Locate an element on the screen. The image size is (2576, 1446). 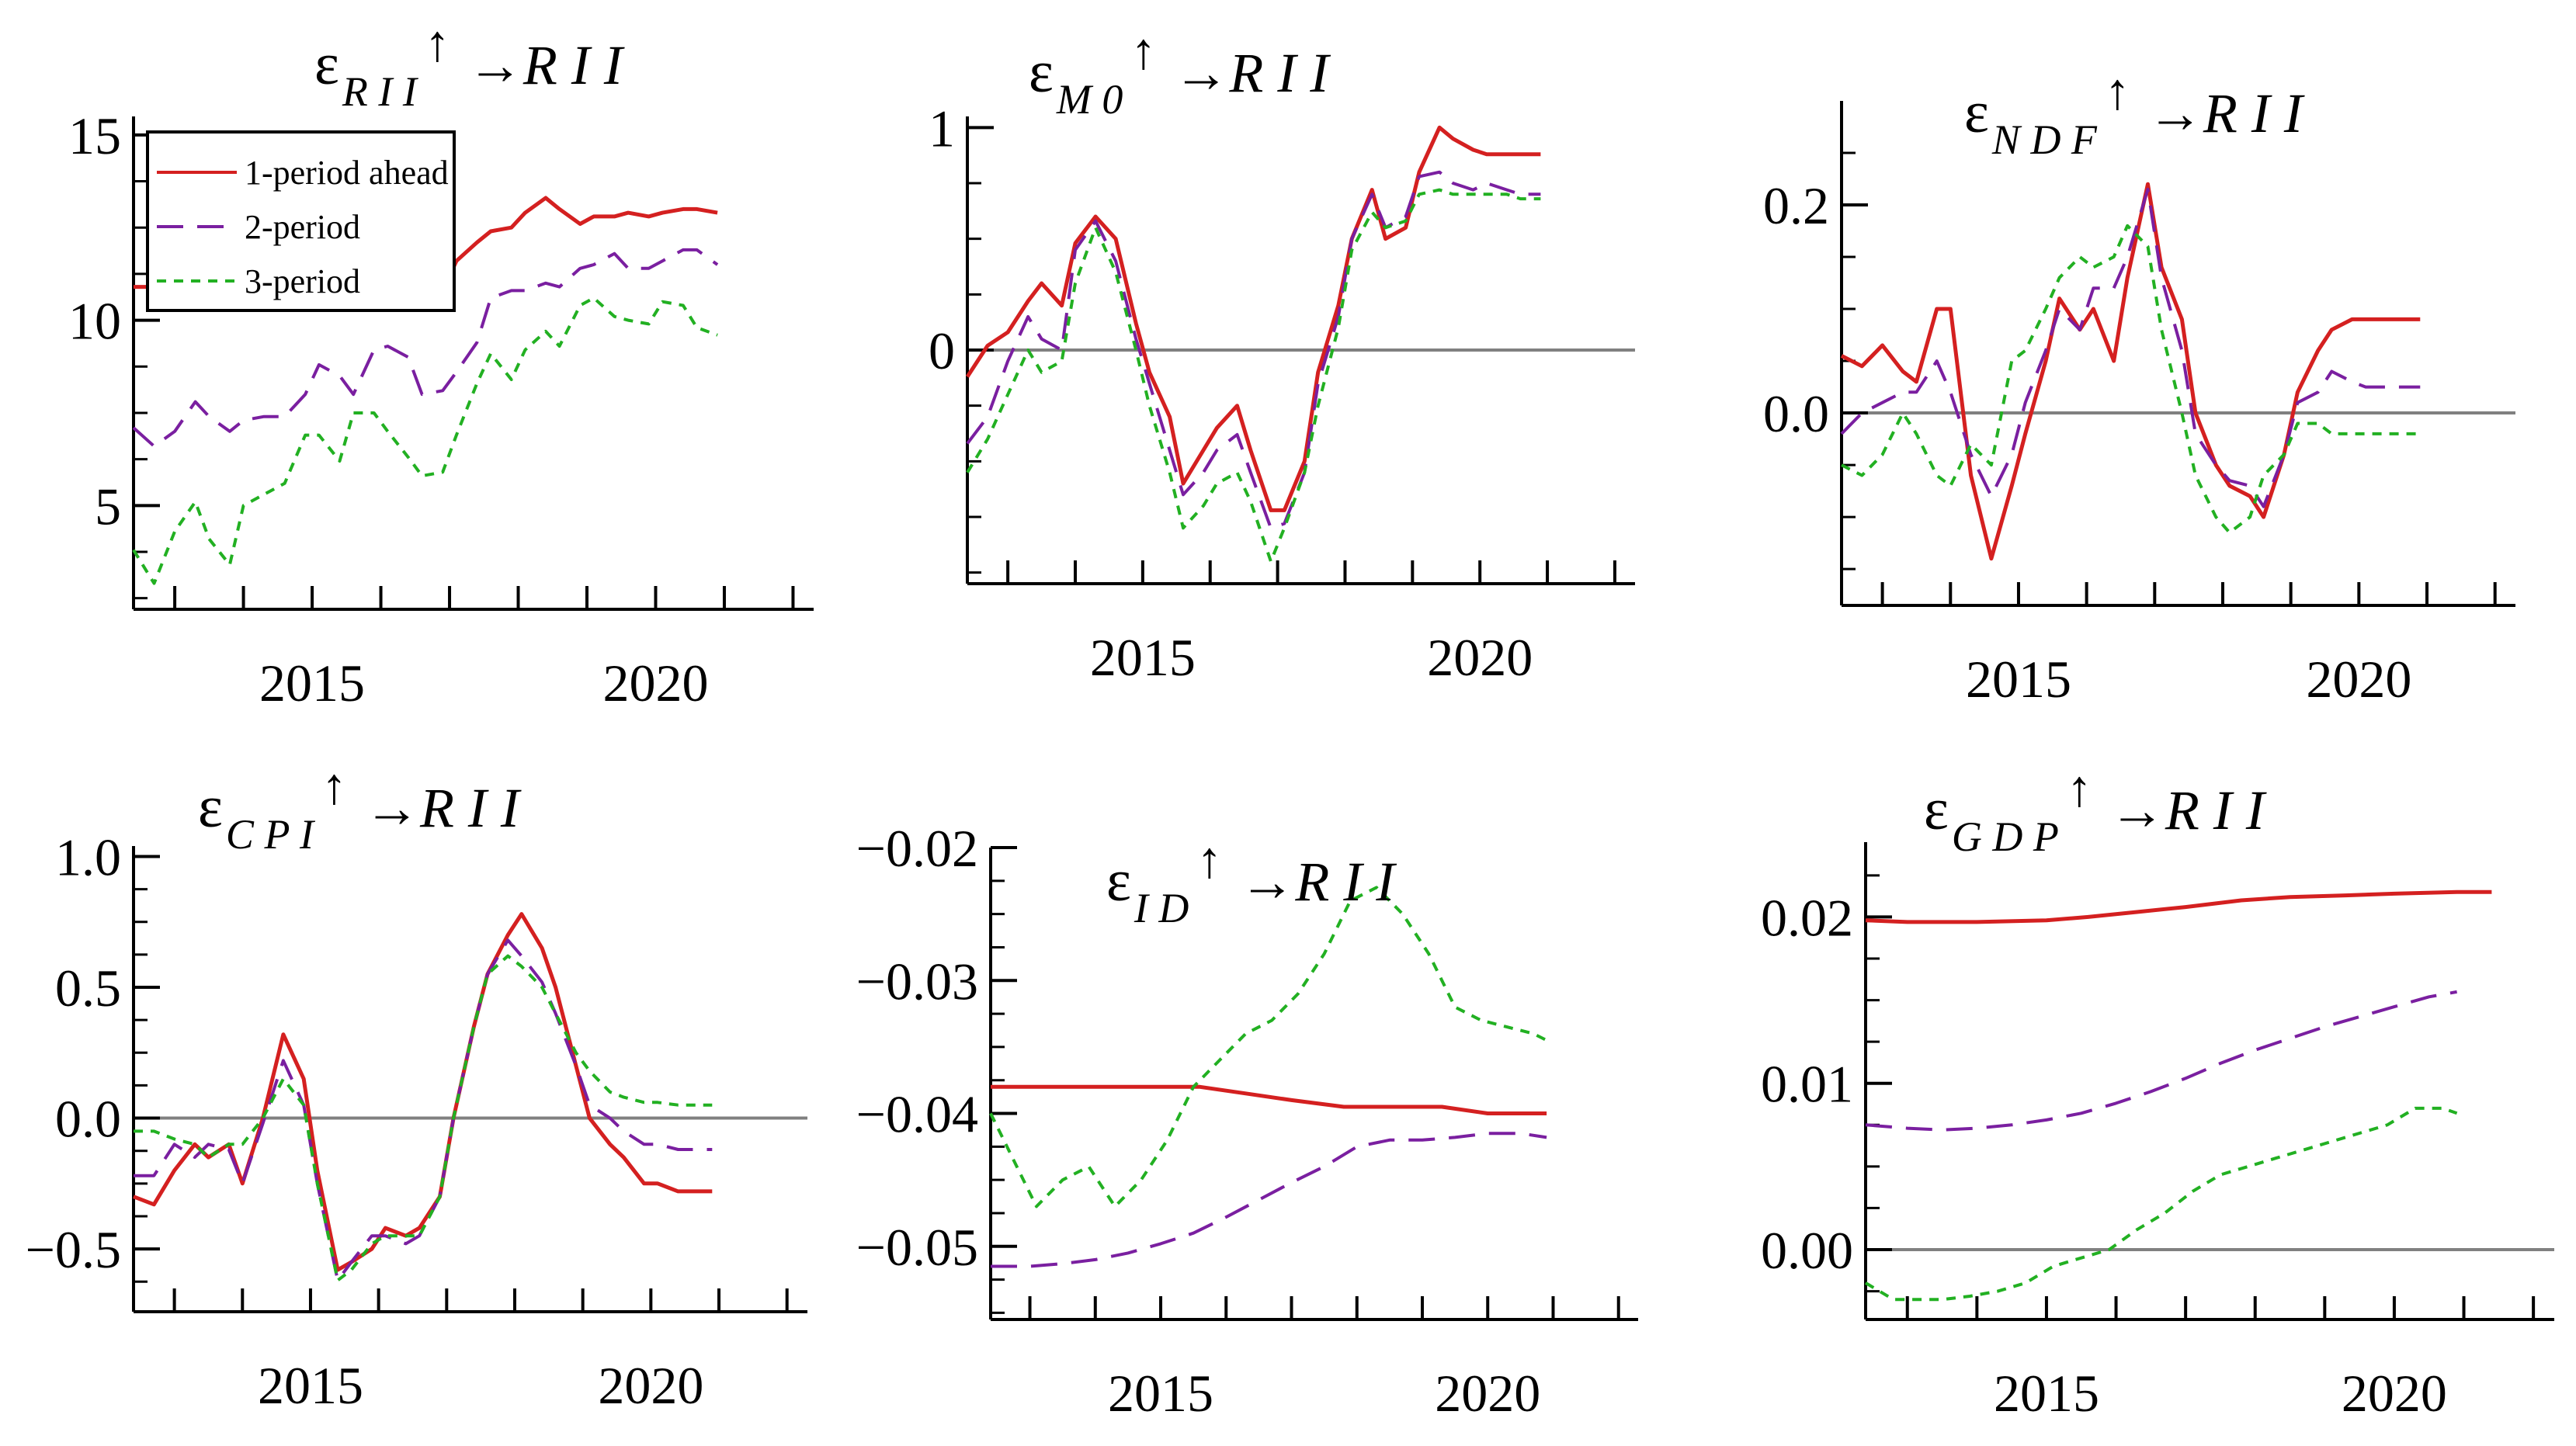
y-tick-label: 5 is located at coordinates (108, 507).